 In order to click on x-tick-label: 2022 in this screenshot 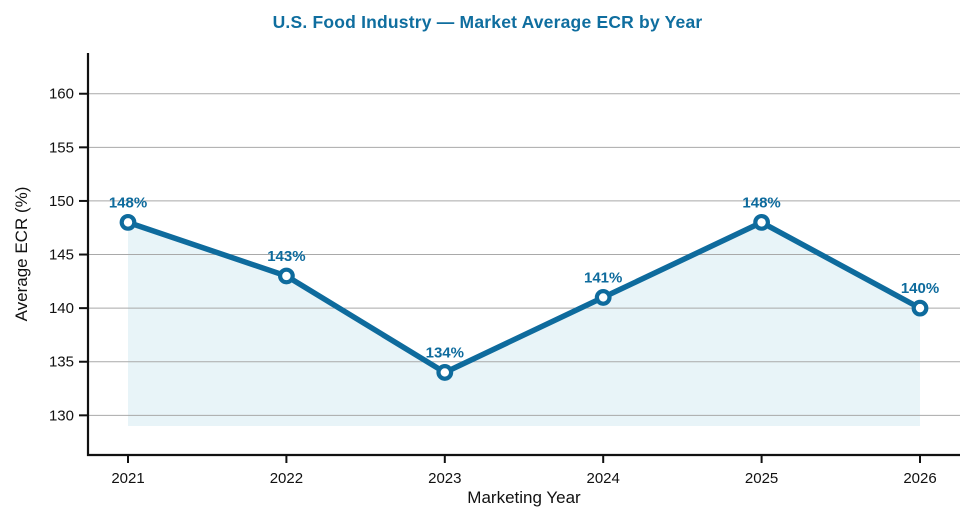, I will do `click(286, 478)`.